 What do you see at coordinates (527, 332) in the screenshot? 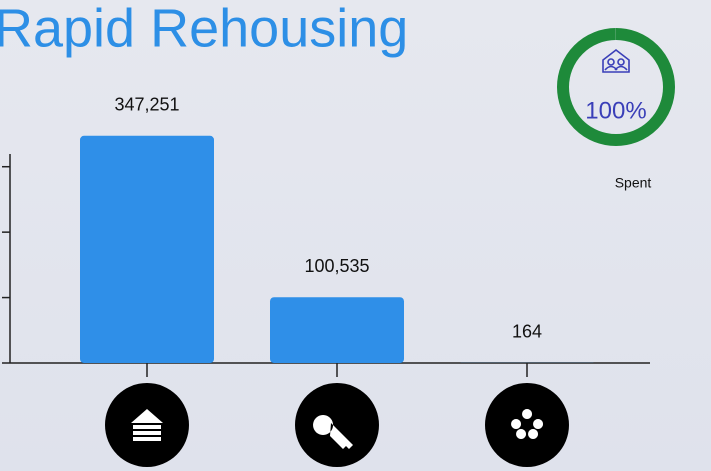
I see `value-label: 164` at bounding box center [527, 332].